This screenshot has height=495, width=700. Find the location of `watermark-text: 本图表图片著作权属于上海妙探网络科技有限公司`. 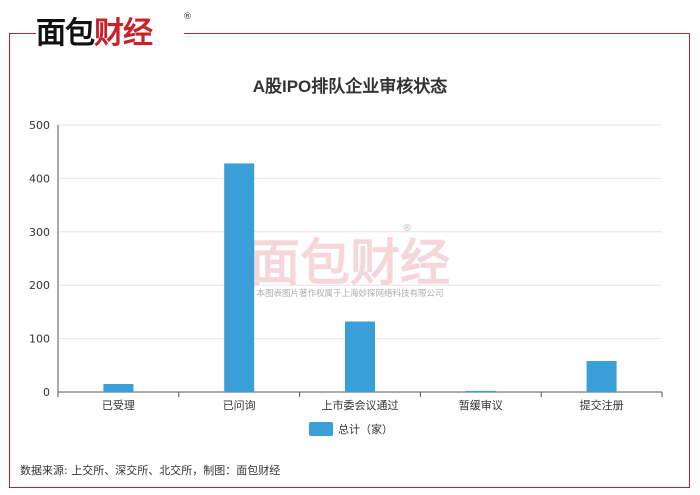

watermark-text: 本图表图片著作权属于上海妙探网络科技有限公司 is located at coordinates (349, 293).